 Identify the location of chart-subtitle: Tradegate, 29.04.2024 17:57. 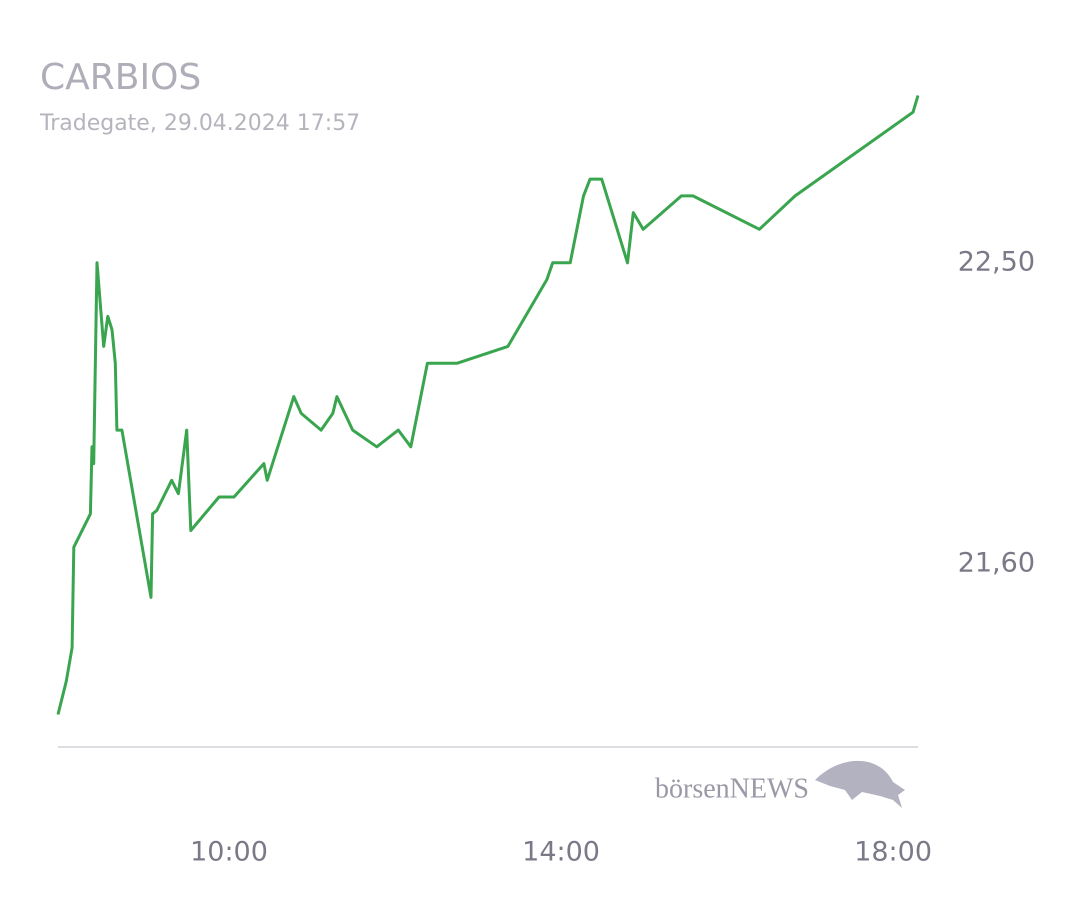
(199, 123).